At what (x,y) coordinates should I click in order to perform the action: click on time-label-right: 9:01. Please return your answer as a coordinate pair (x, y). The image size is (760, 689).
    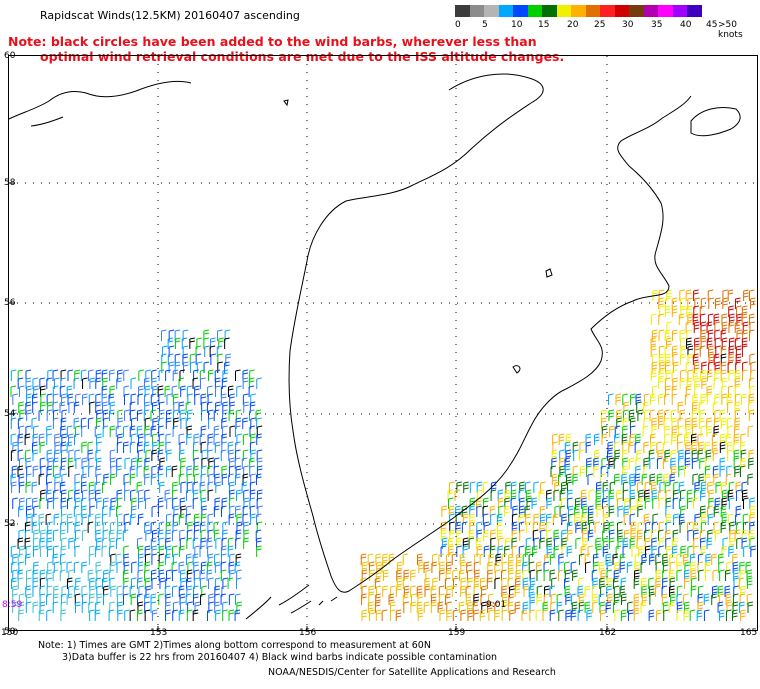
    Looking at the image, I should click on (496, 605).